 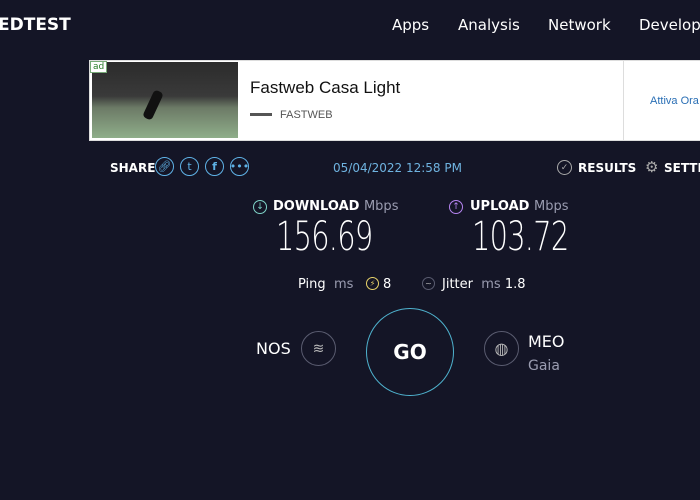 What do you see at coordinates (164, 166) in the screenshot?
I see `link-icon: 🔗︎` at bounding box center [164, 166].